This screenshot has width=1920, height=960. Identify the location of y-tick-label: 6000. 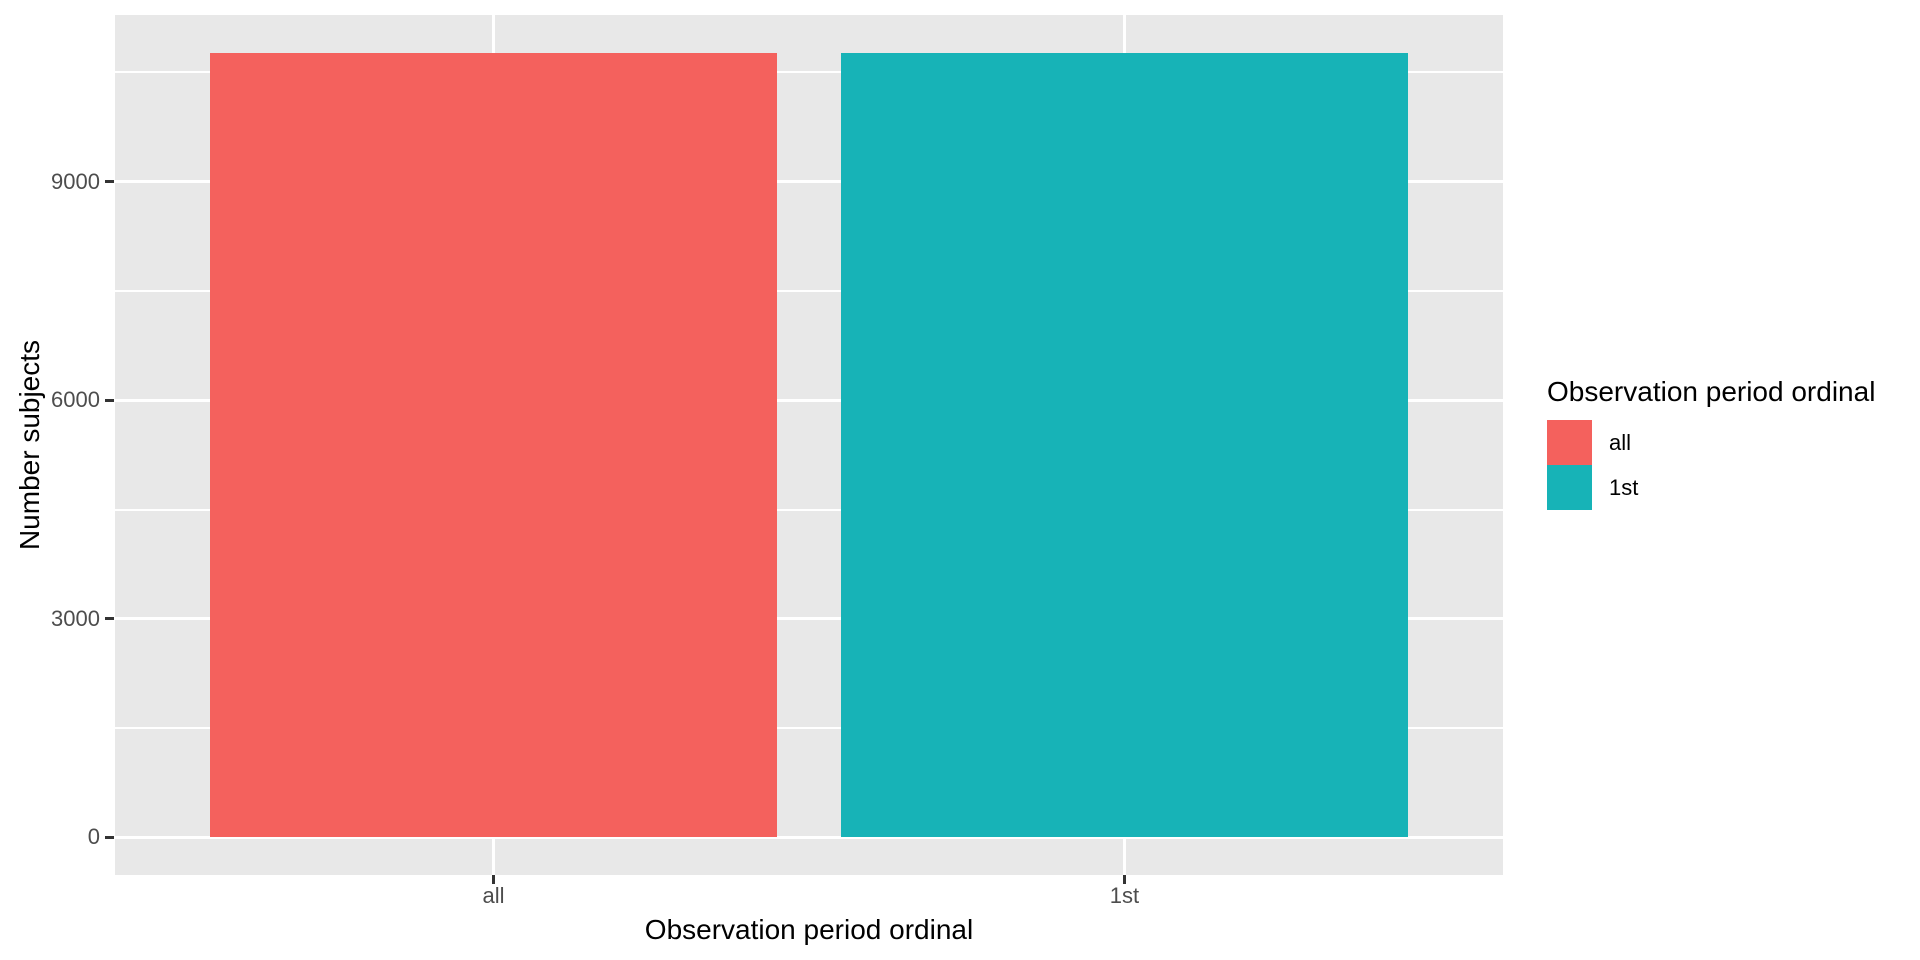
(75, 400).